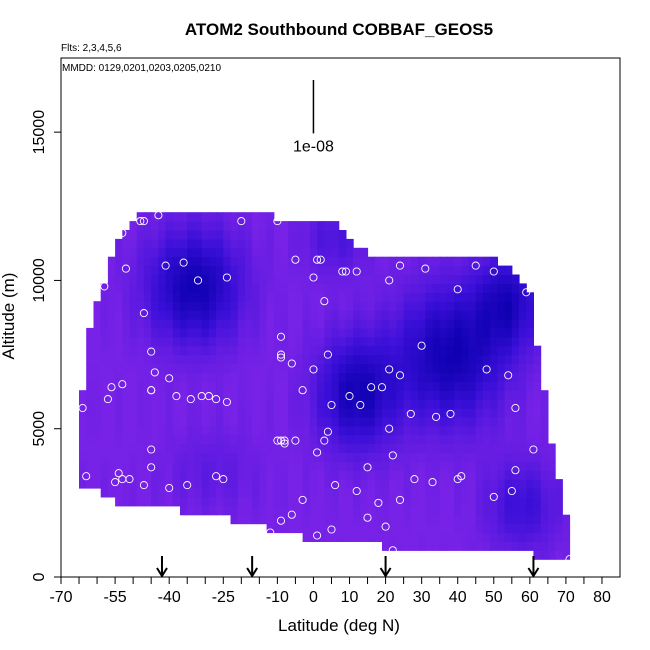 The height and width of the screenshot is (650, 650). Describe the element at coordinates (252, 572) in the screenshot. I see `flight-arrow-head` at that location.